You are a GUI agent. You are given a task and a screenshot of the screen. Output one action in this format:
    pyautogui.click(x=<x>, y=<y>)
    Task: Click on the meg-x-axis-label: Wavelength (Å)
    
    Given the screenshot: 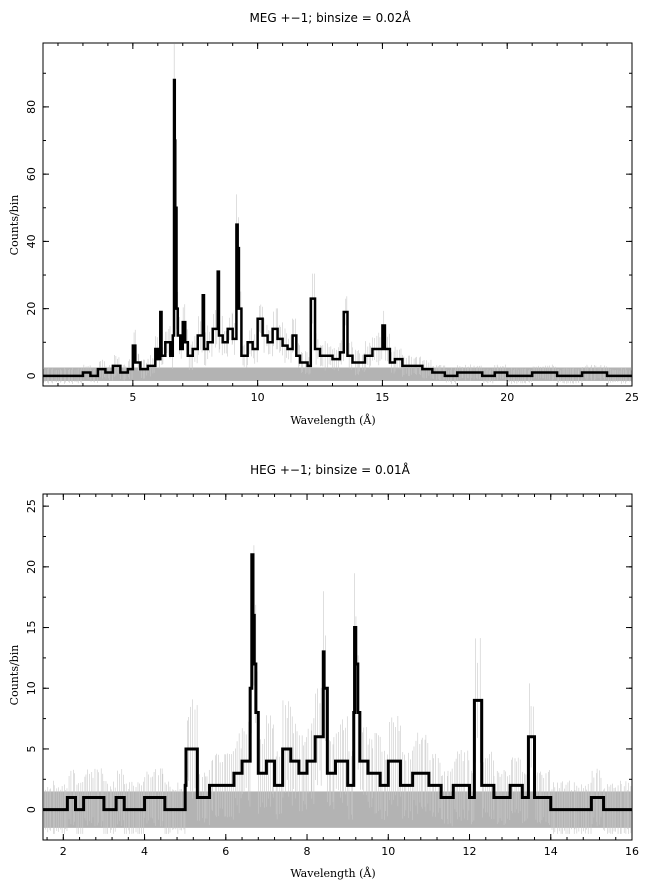 What is the action you would take?
    pyautogui.click(x=332, y=420)
    